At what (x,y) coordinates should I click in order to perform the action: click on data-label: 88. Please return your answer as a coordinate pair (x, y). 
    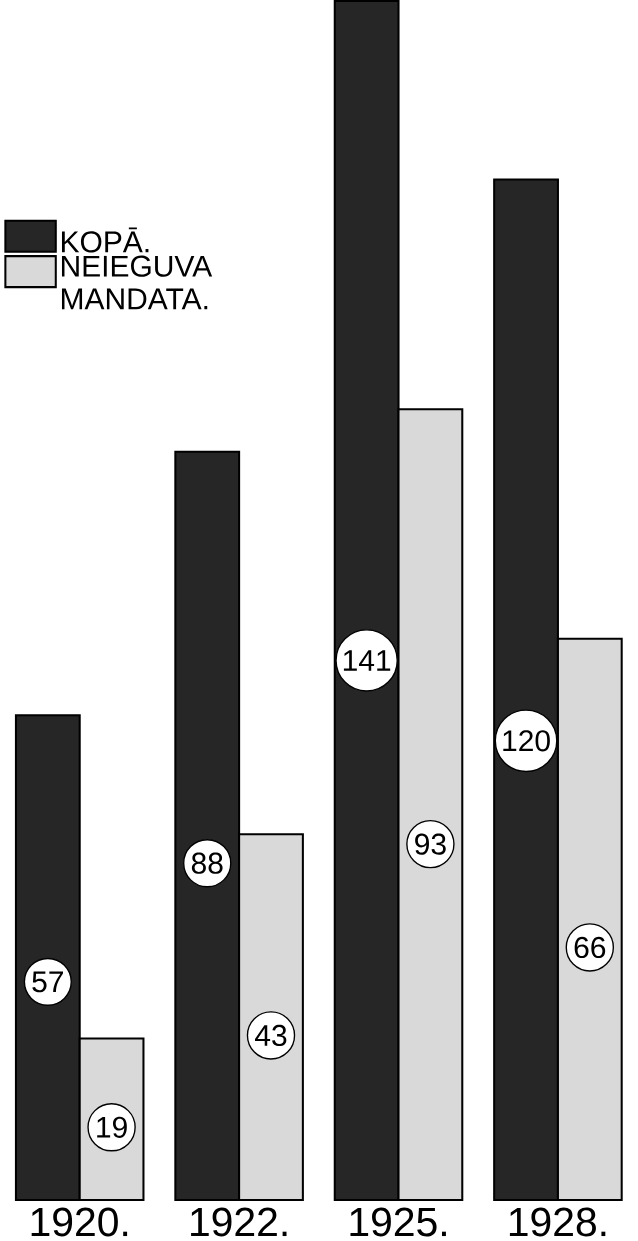
    Looking at the image, I should click on (207, 863).